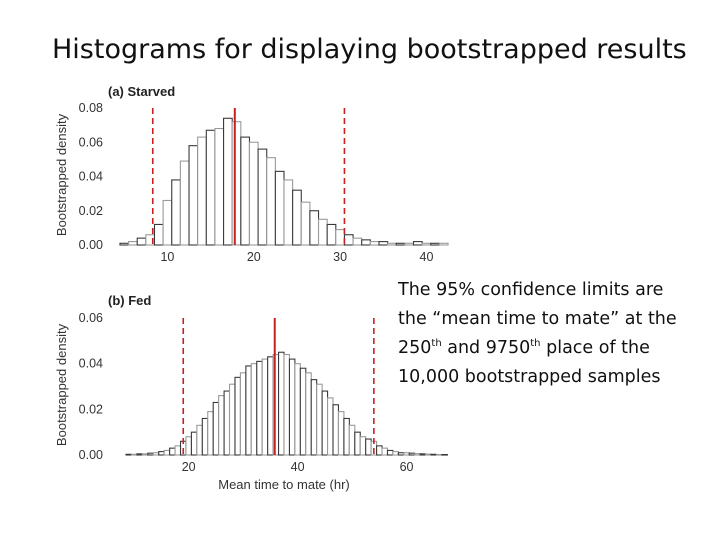 Image resolution: width=720 pixels, height=540 pixels. Describe the element at coordinates (529, 377) in the screenshot. I see `caption-line-4: 10,000 bootstrapped samples` at that location.